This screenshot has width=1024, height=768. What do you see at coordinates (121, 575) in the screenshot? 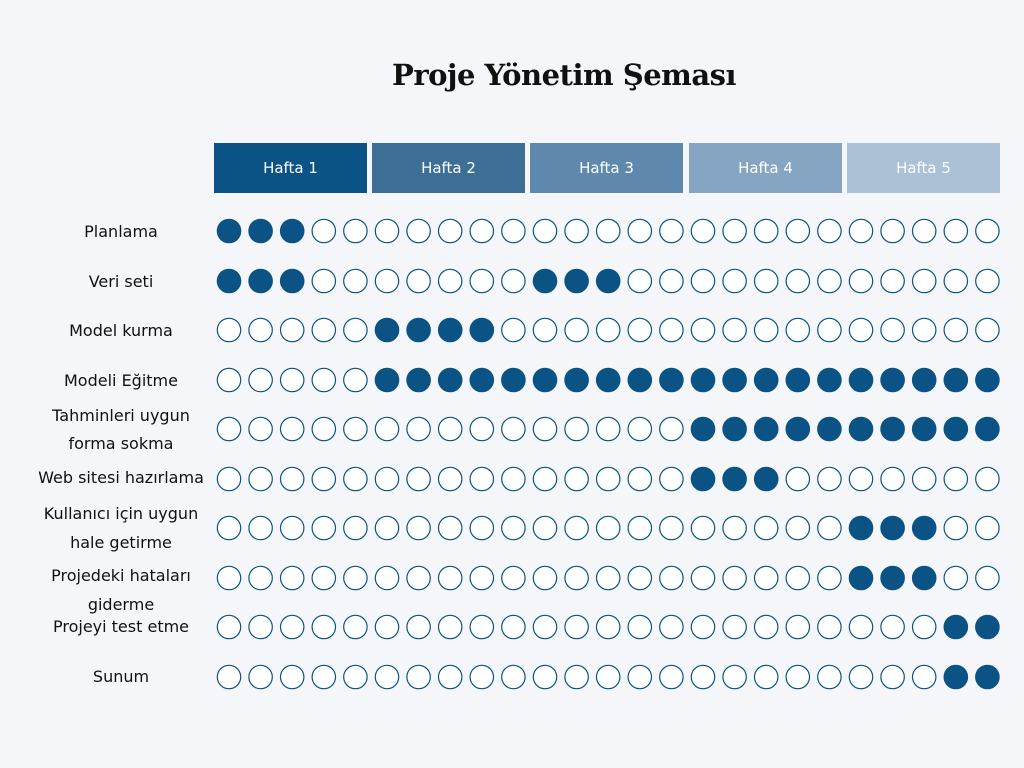
I see `task-label: Projedeki hataları` at bounding box center [121, 575].